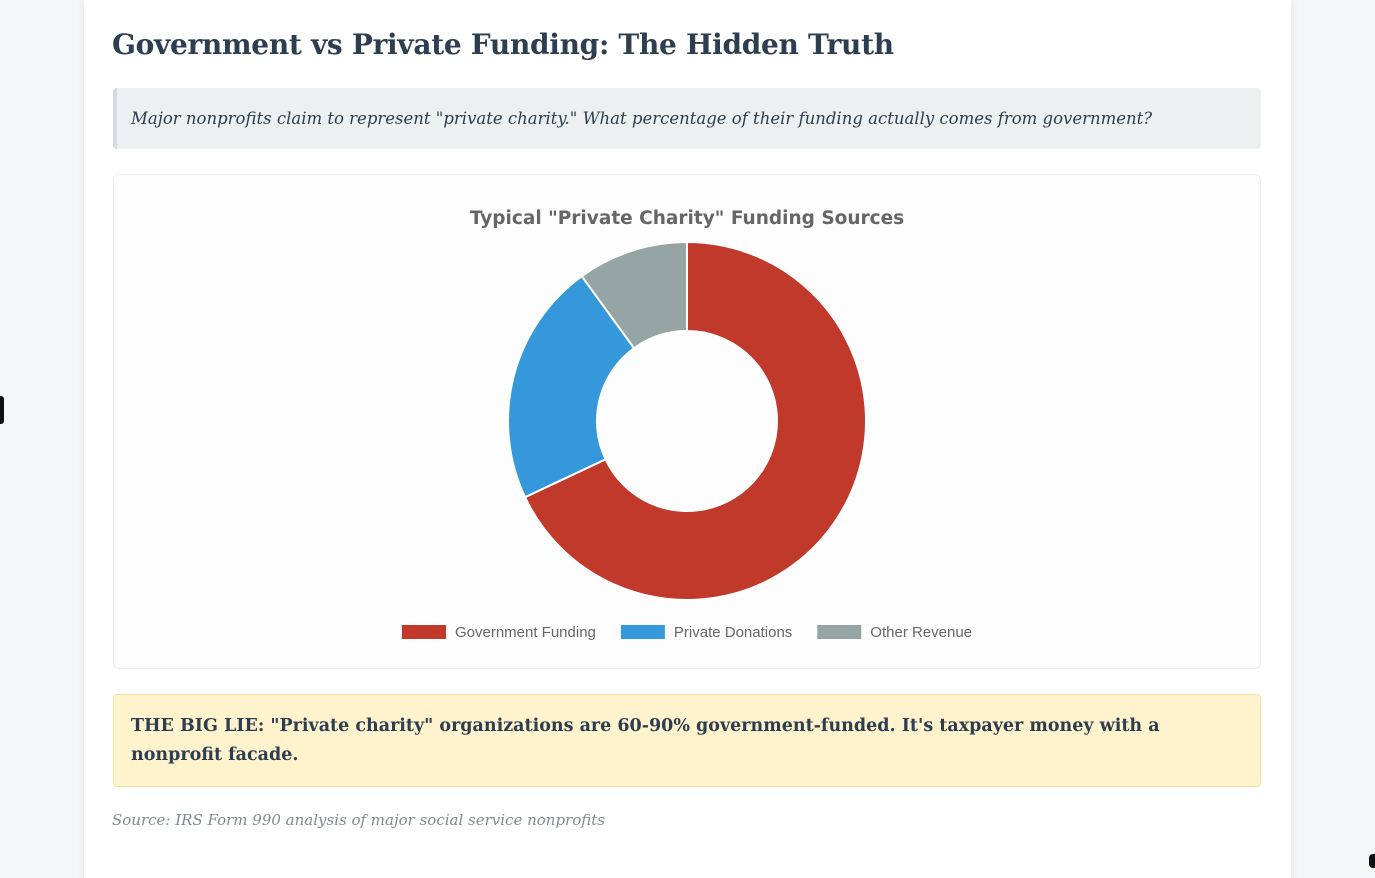  I want to click on legend-item-other-revenue: Other Revenue, so click(894, 632).